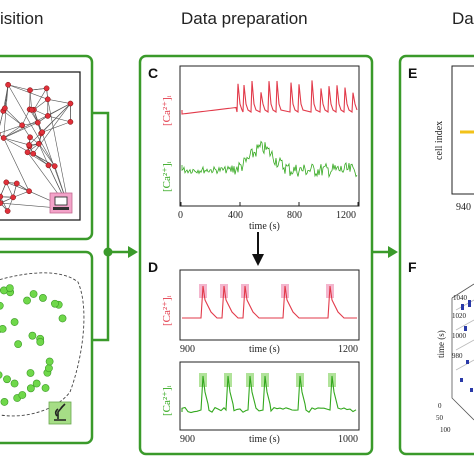 Image resolution: width=474 pixels, height=474 pixels. I want to click on green-cells, so click(33, 345).